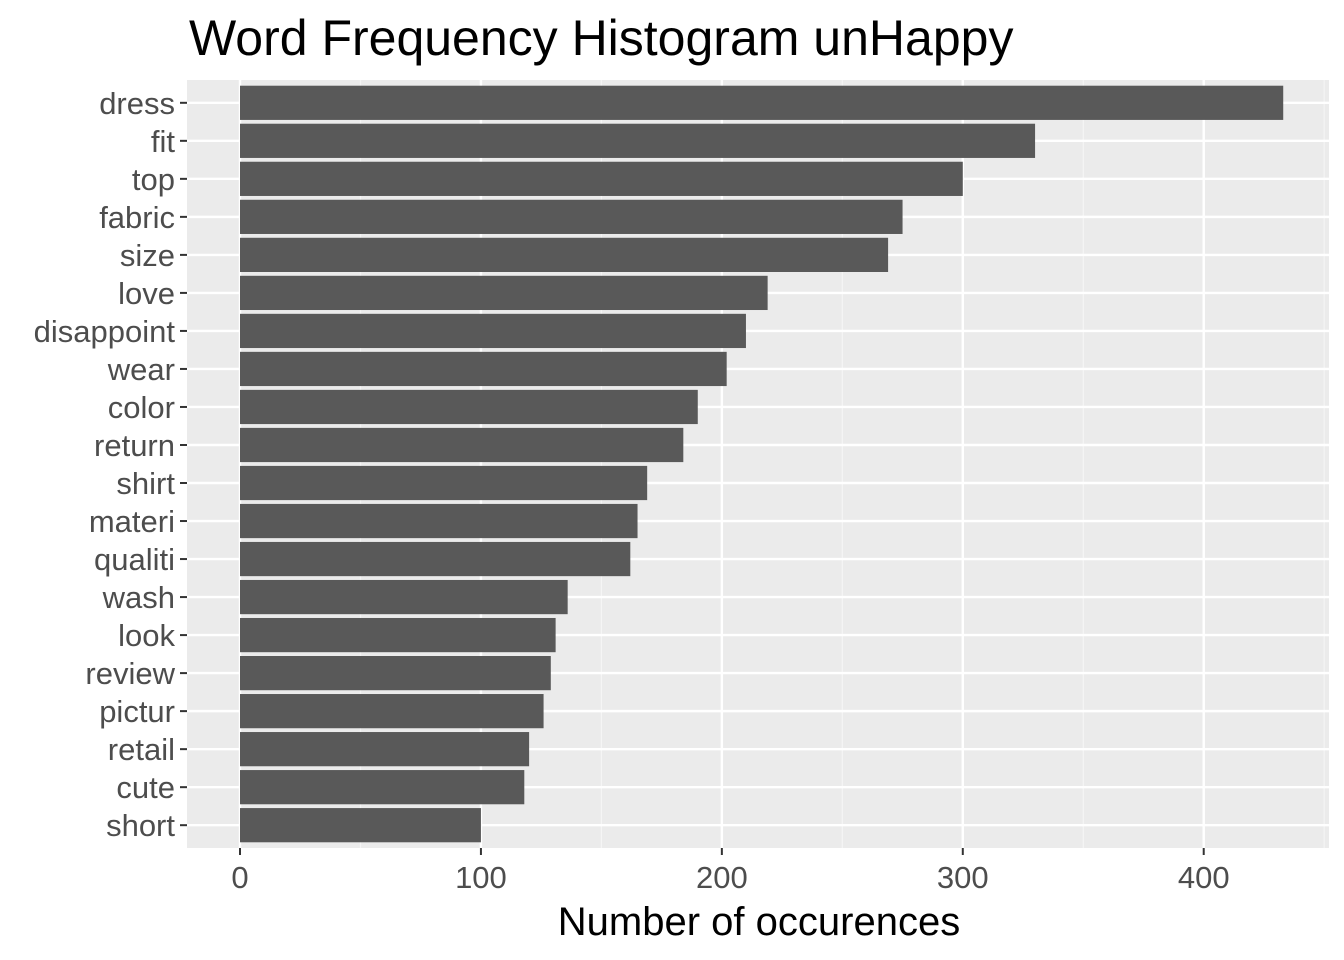 This screenshot has height=960, width=1344. I want to click on y-tick-label: retail, so click(141, 749).